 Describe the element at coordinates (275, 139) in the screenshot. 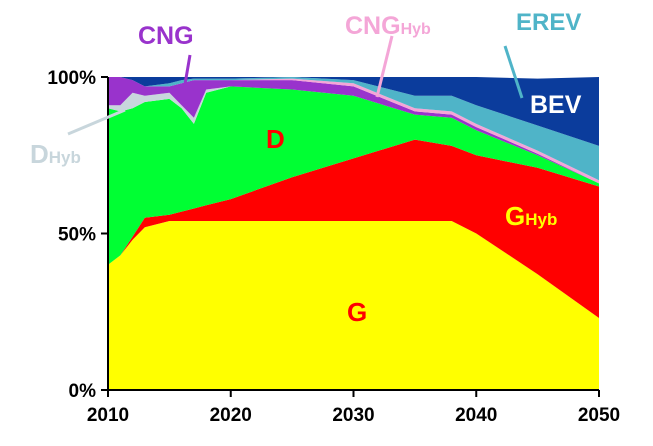

I see `label-d: D` at that location.